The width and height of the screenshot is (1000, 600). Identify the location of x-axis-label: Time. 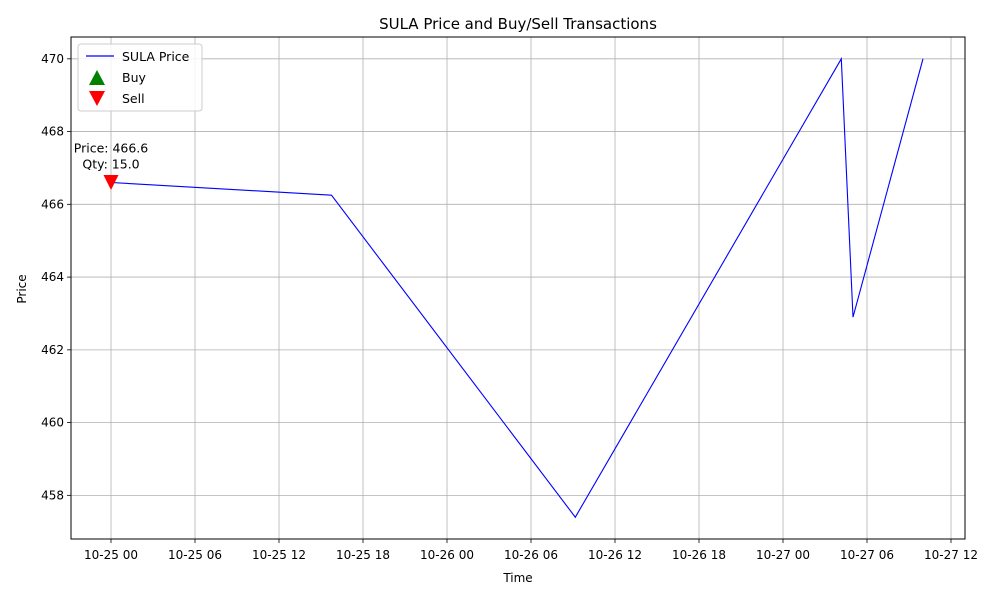
(517, 578).